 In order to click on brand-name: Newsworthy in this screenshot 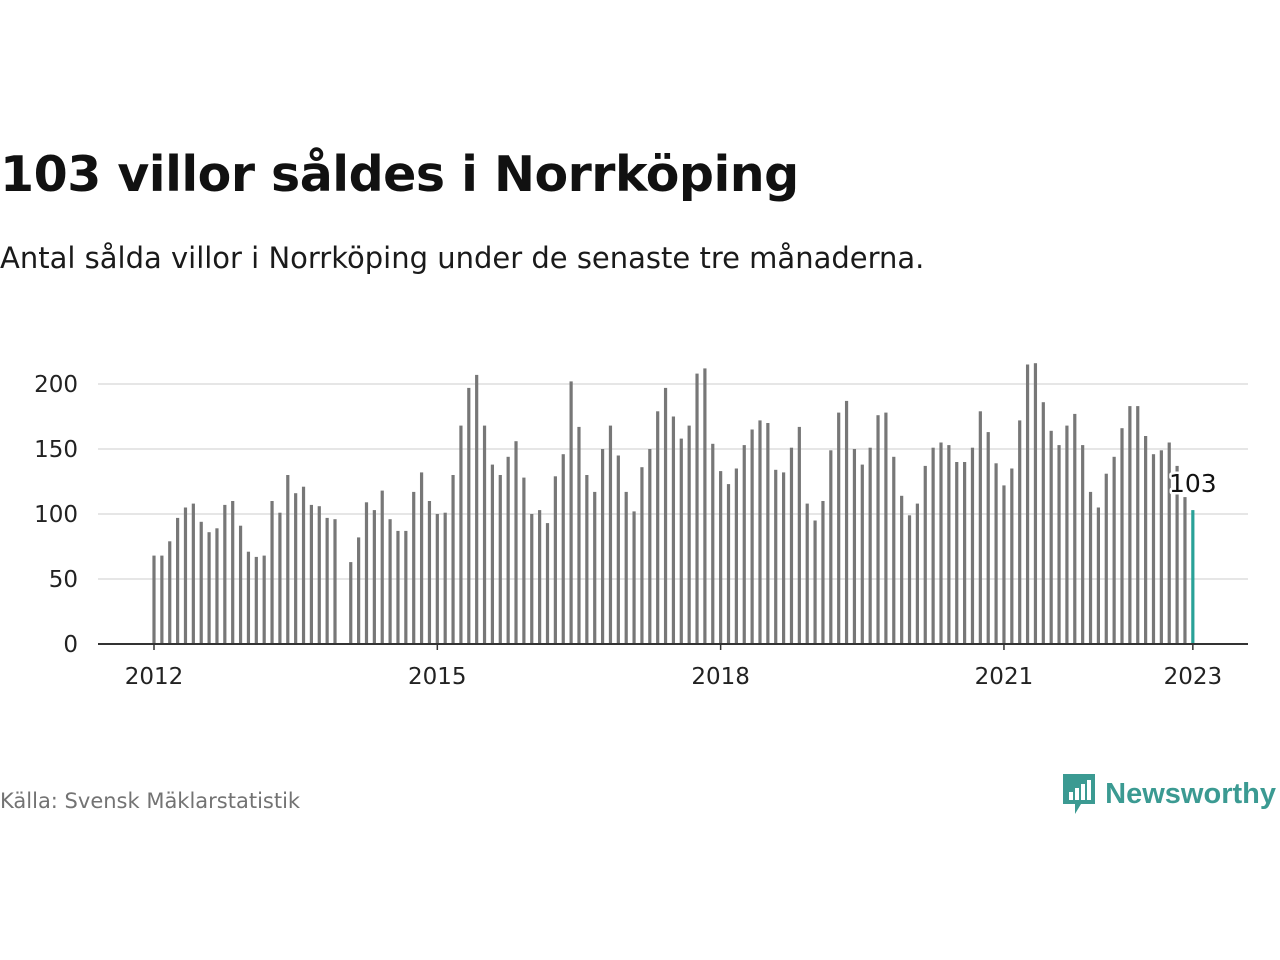, I will do `click(1190, 793)`.